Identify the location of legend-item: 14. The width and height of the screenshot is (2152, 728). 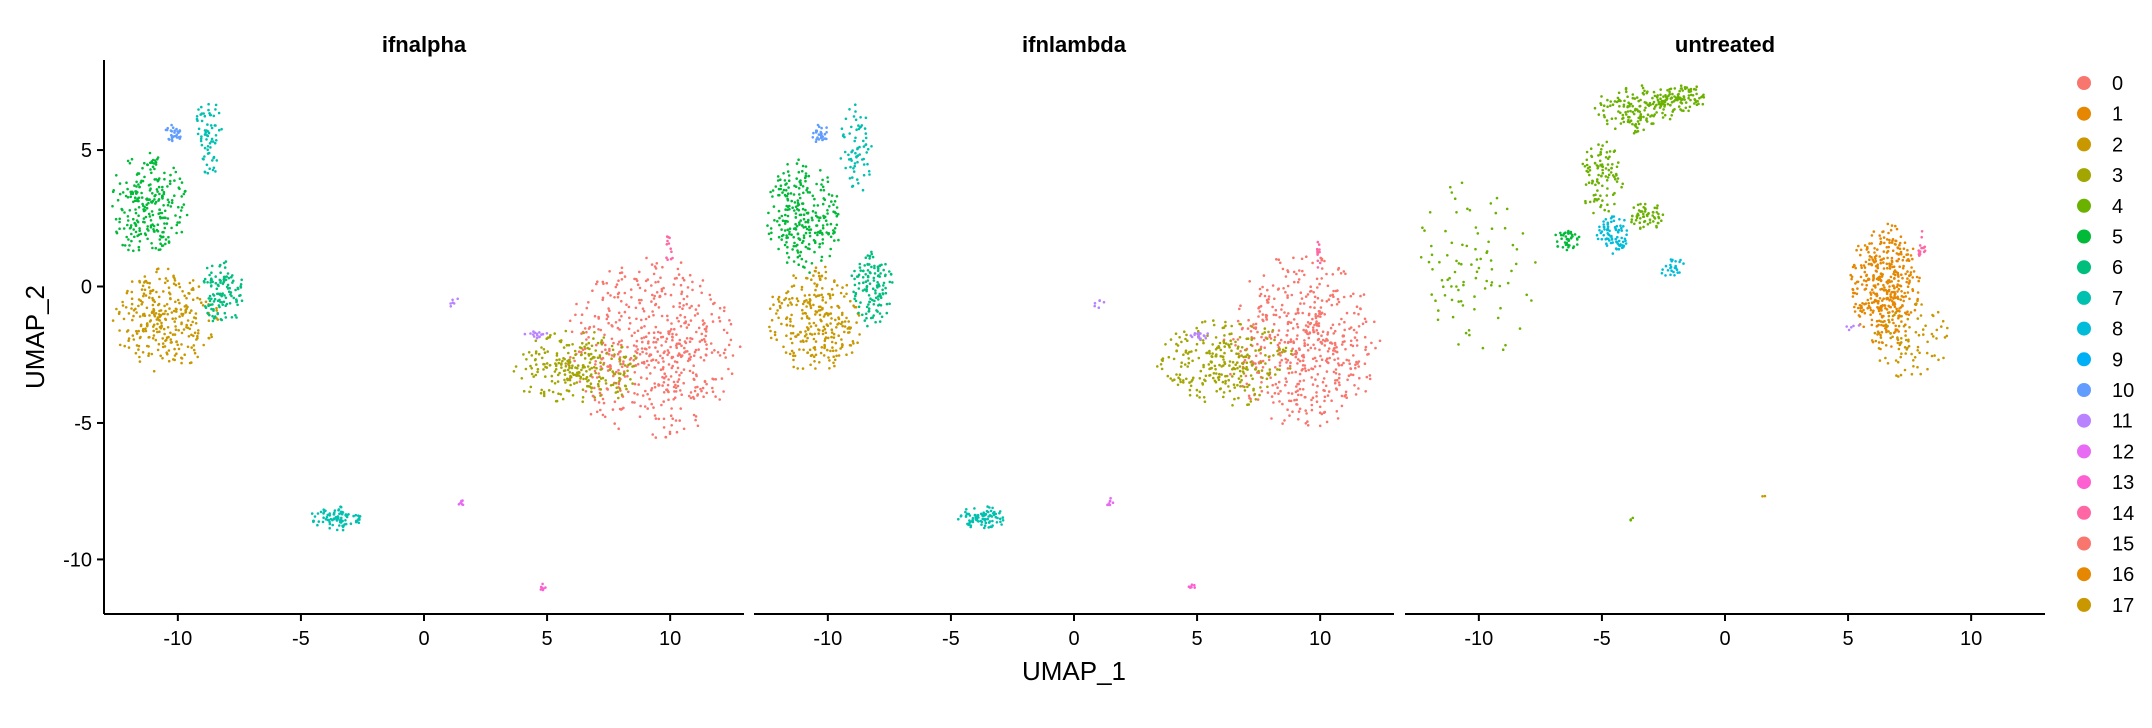
(2105, 514).